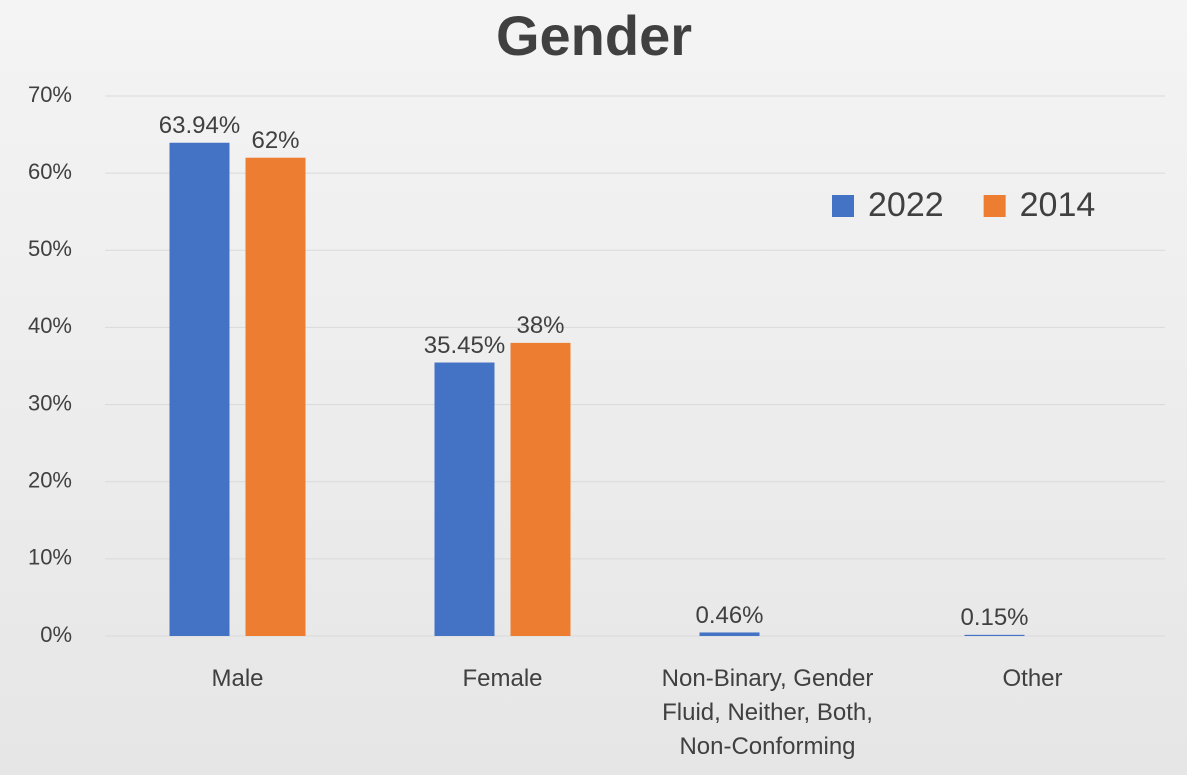 Image resolution: width=1187 pixels, height=775 pixels. Describe the element at coordinates (50, 94) in the screenshot. I see `y-tick-label: 70%` at that location.